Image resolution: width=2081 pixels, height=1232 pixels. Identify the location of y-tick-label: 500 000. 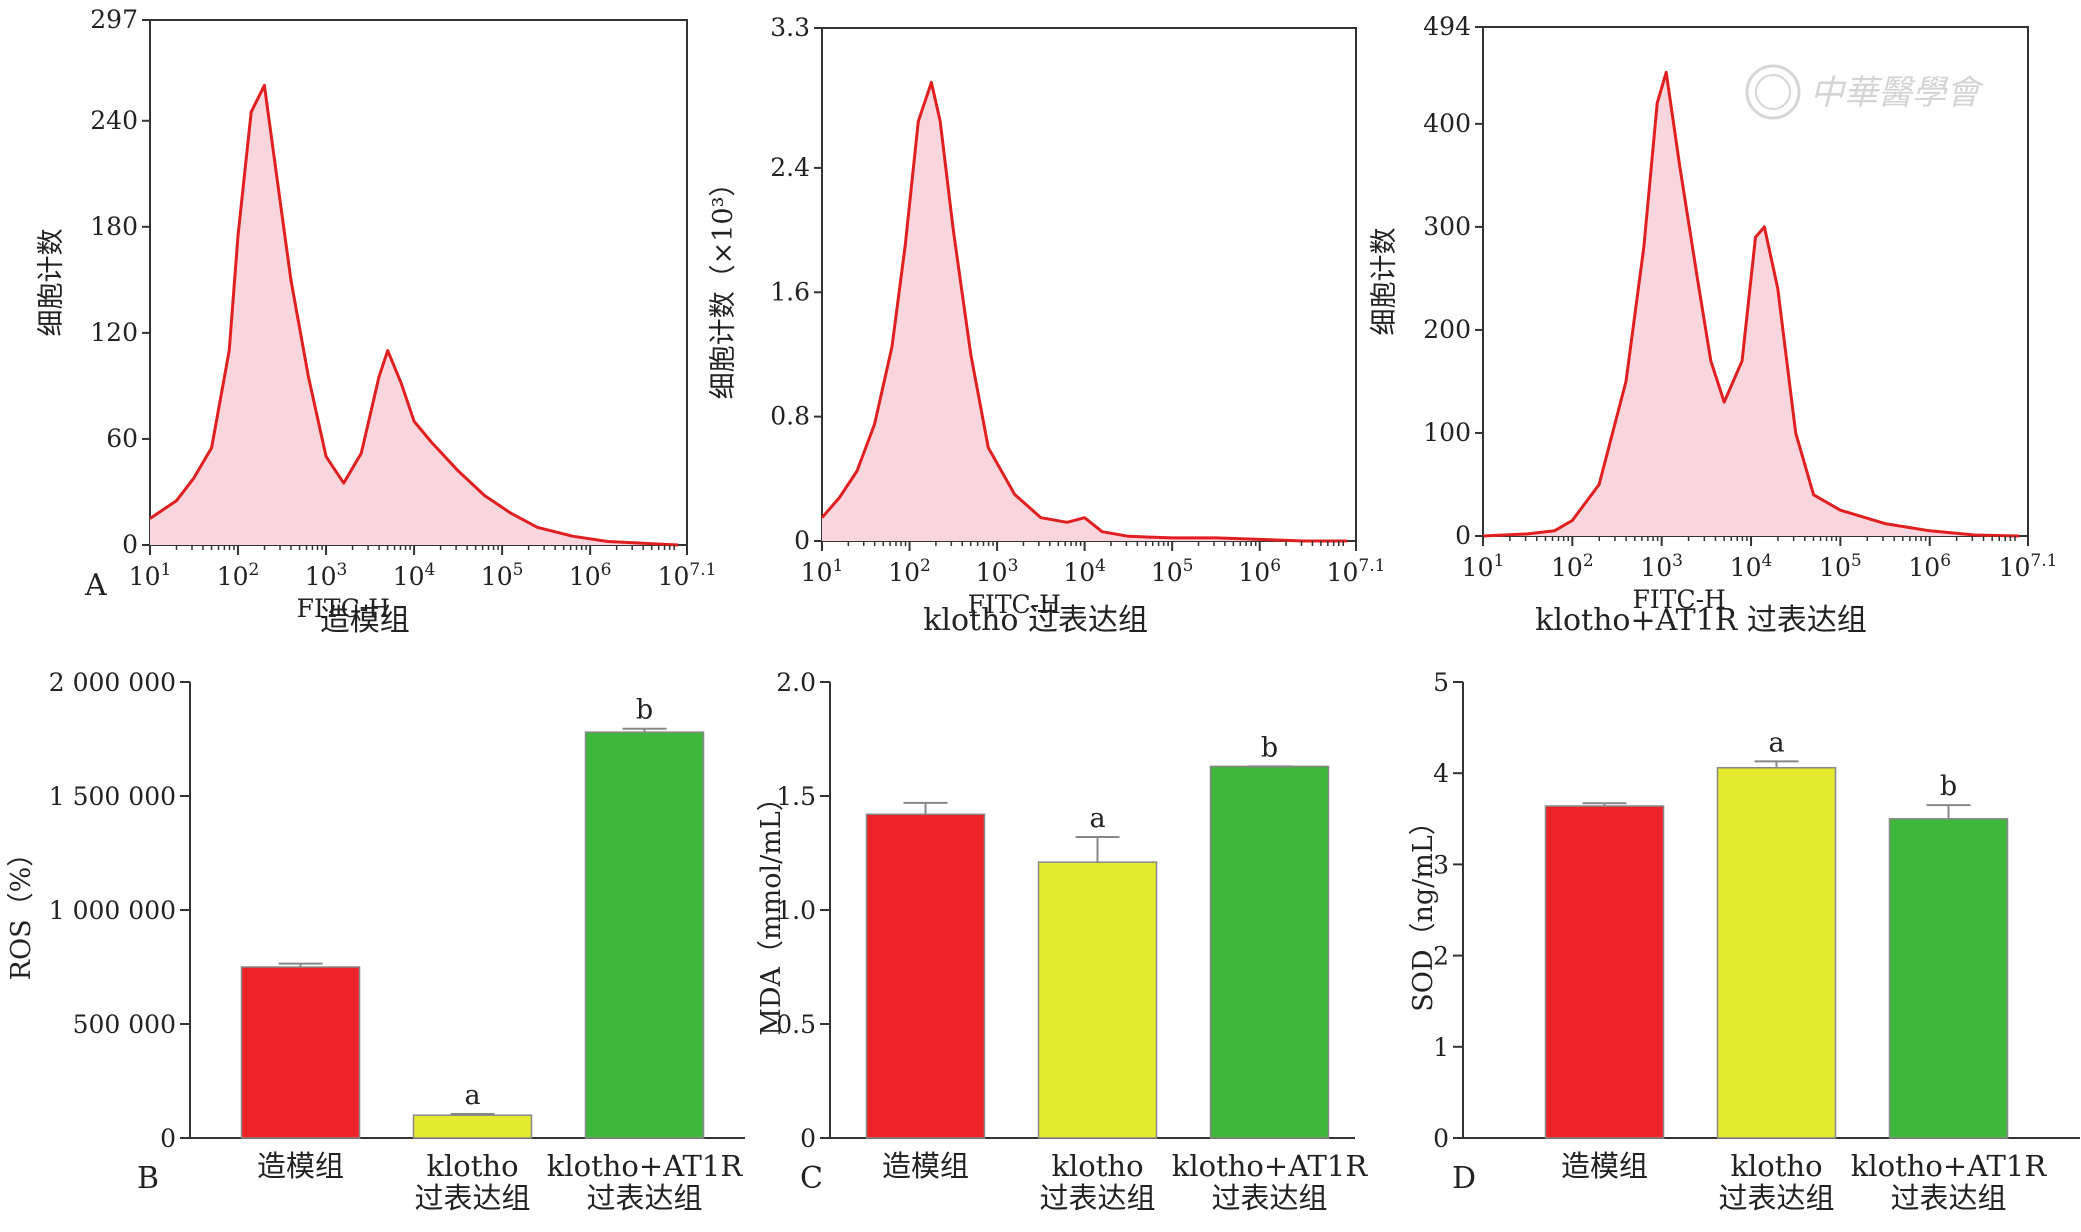
(124, 1024).